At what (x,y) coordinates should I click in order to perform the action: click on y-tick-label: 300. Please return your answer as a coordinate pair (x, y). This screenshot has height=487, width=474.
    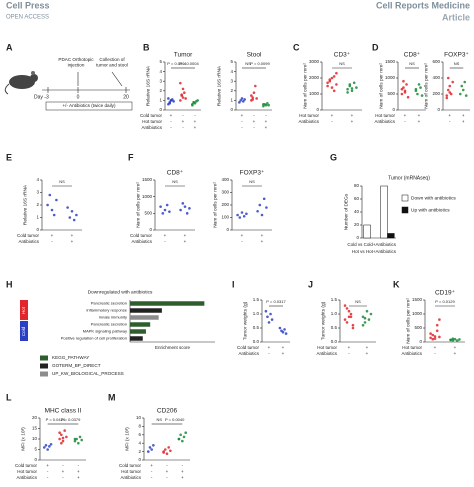
    Looking at the image, I should click on (225, 192).